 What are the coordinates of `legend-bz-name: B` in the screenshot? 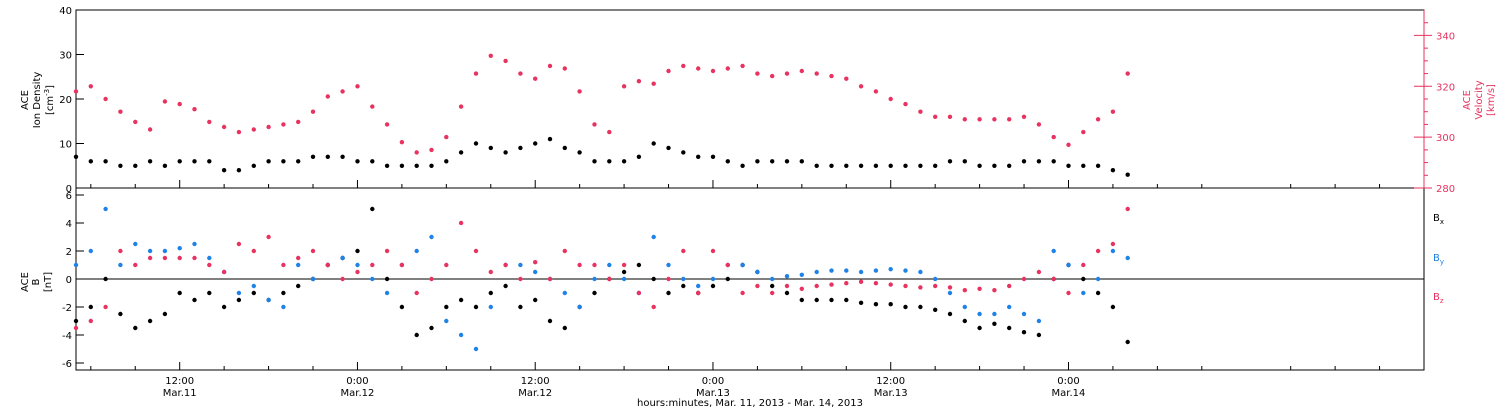 It's located at (1436, 297).